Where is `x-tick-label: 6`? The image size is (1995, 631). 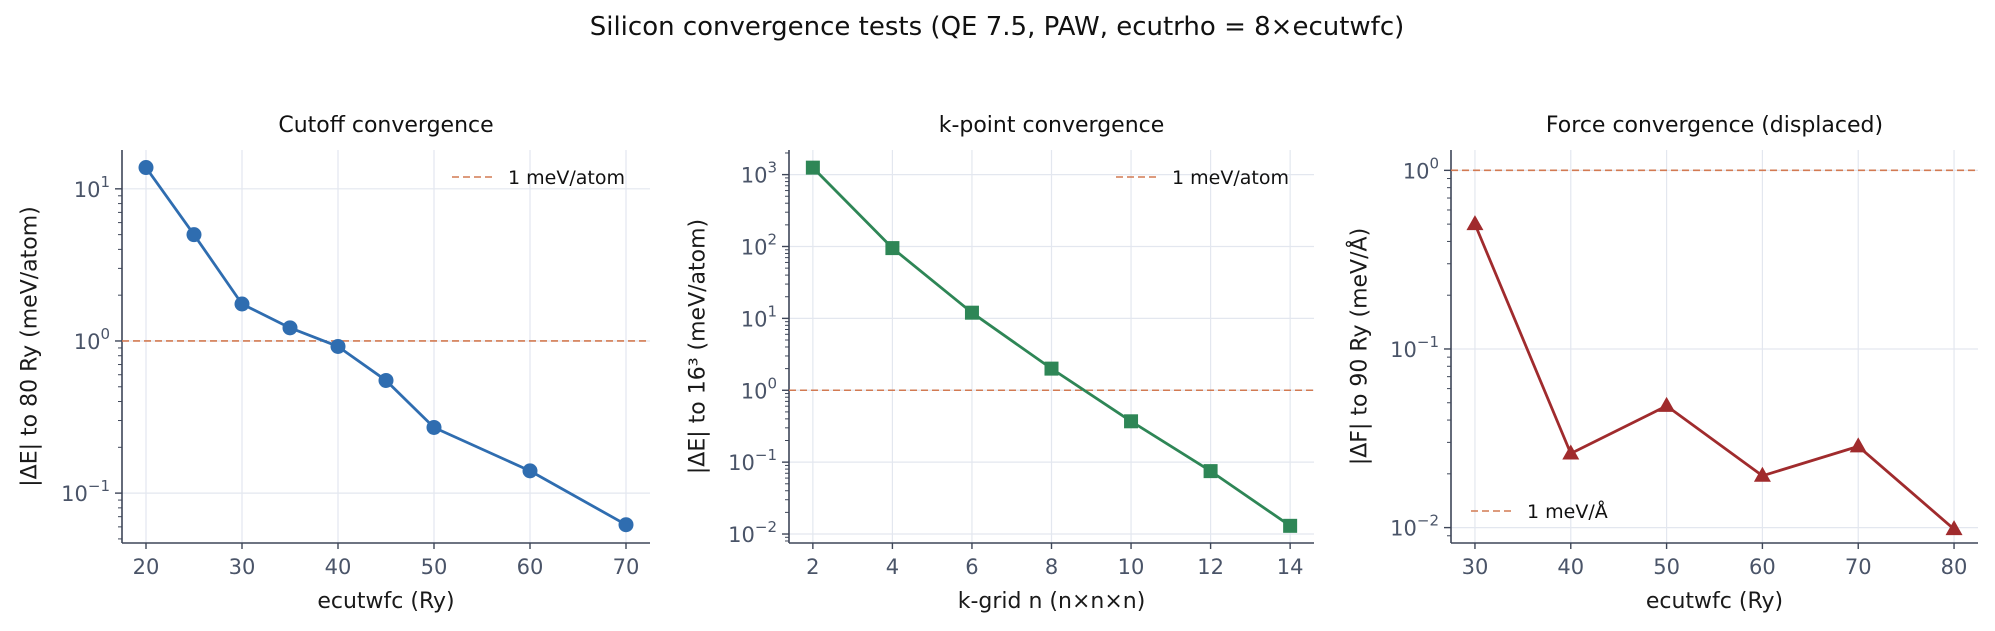 x-tick-label: 6 is located at coordinates (971, 567).